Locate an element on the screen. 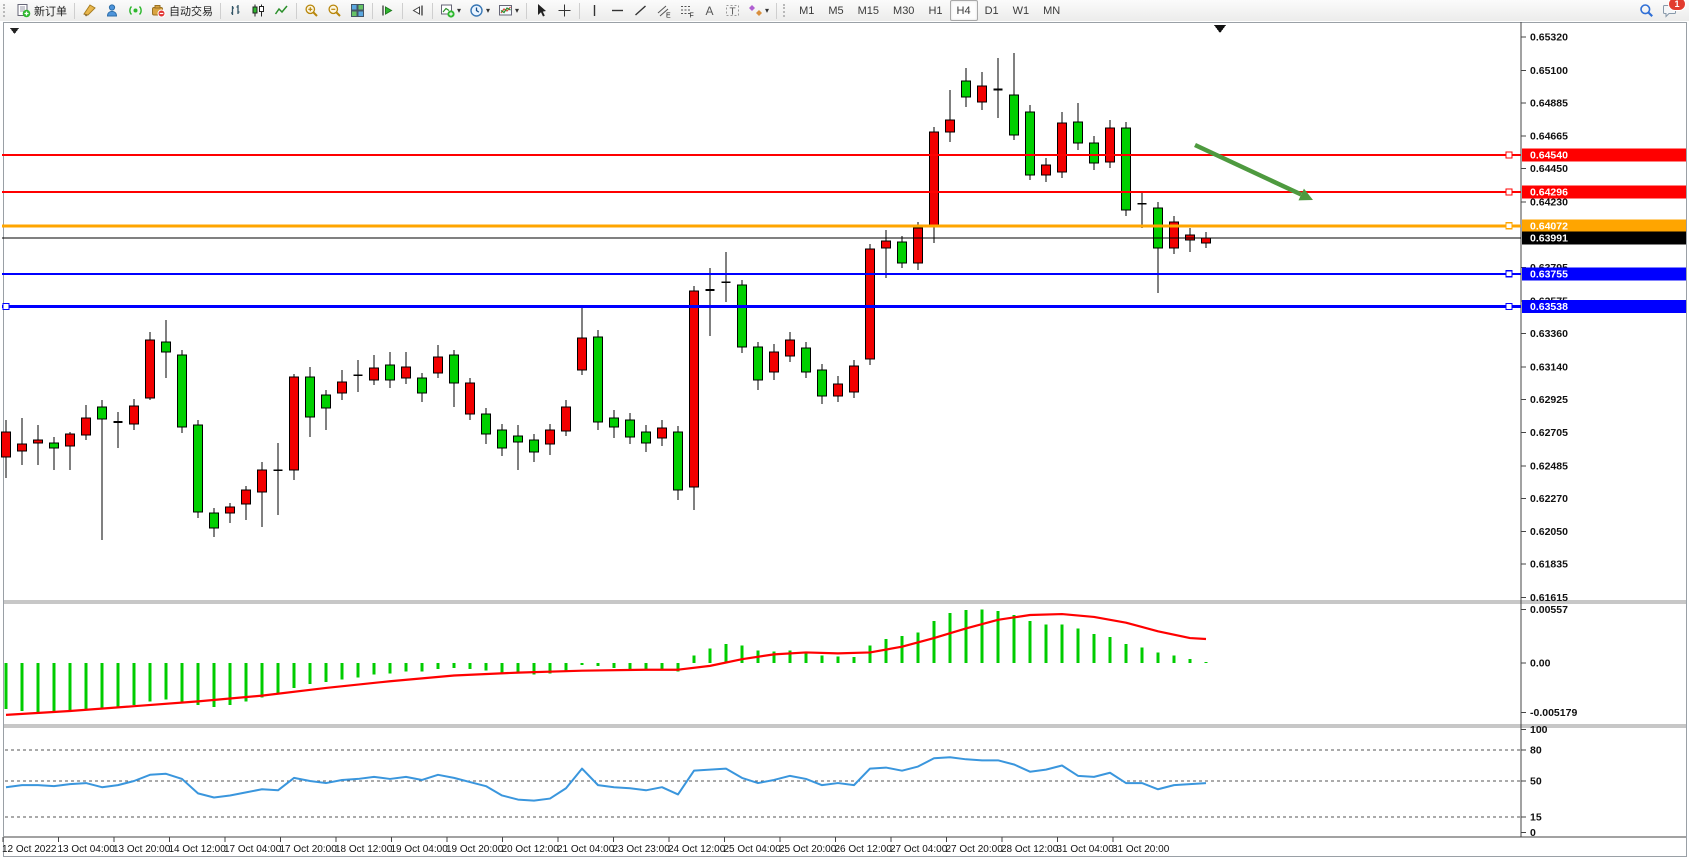 The height and width of the screenshot is (859, 1689). date-label: 17 Oct 04:00 is located at coordinates (253, 849).